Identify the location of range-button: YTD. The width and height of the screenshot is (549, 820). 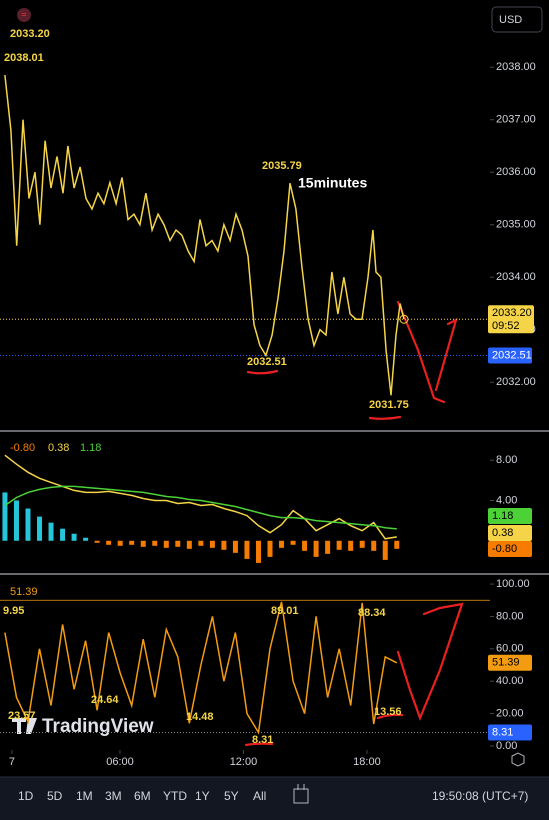
(175, 796).